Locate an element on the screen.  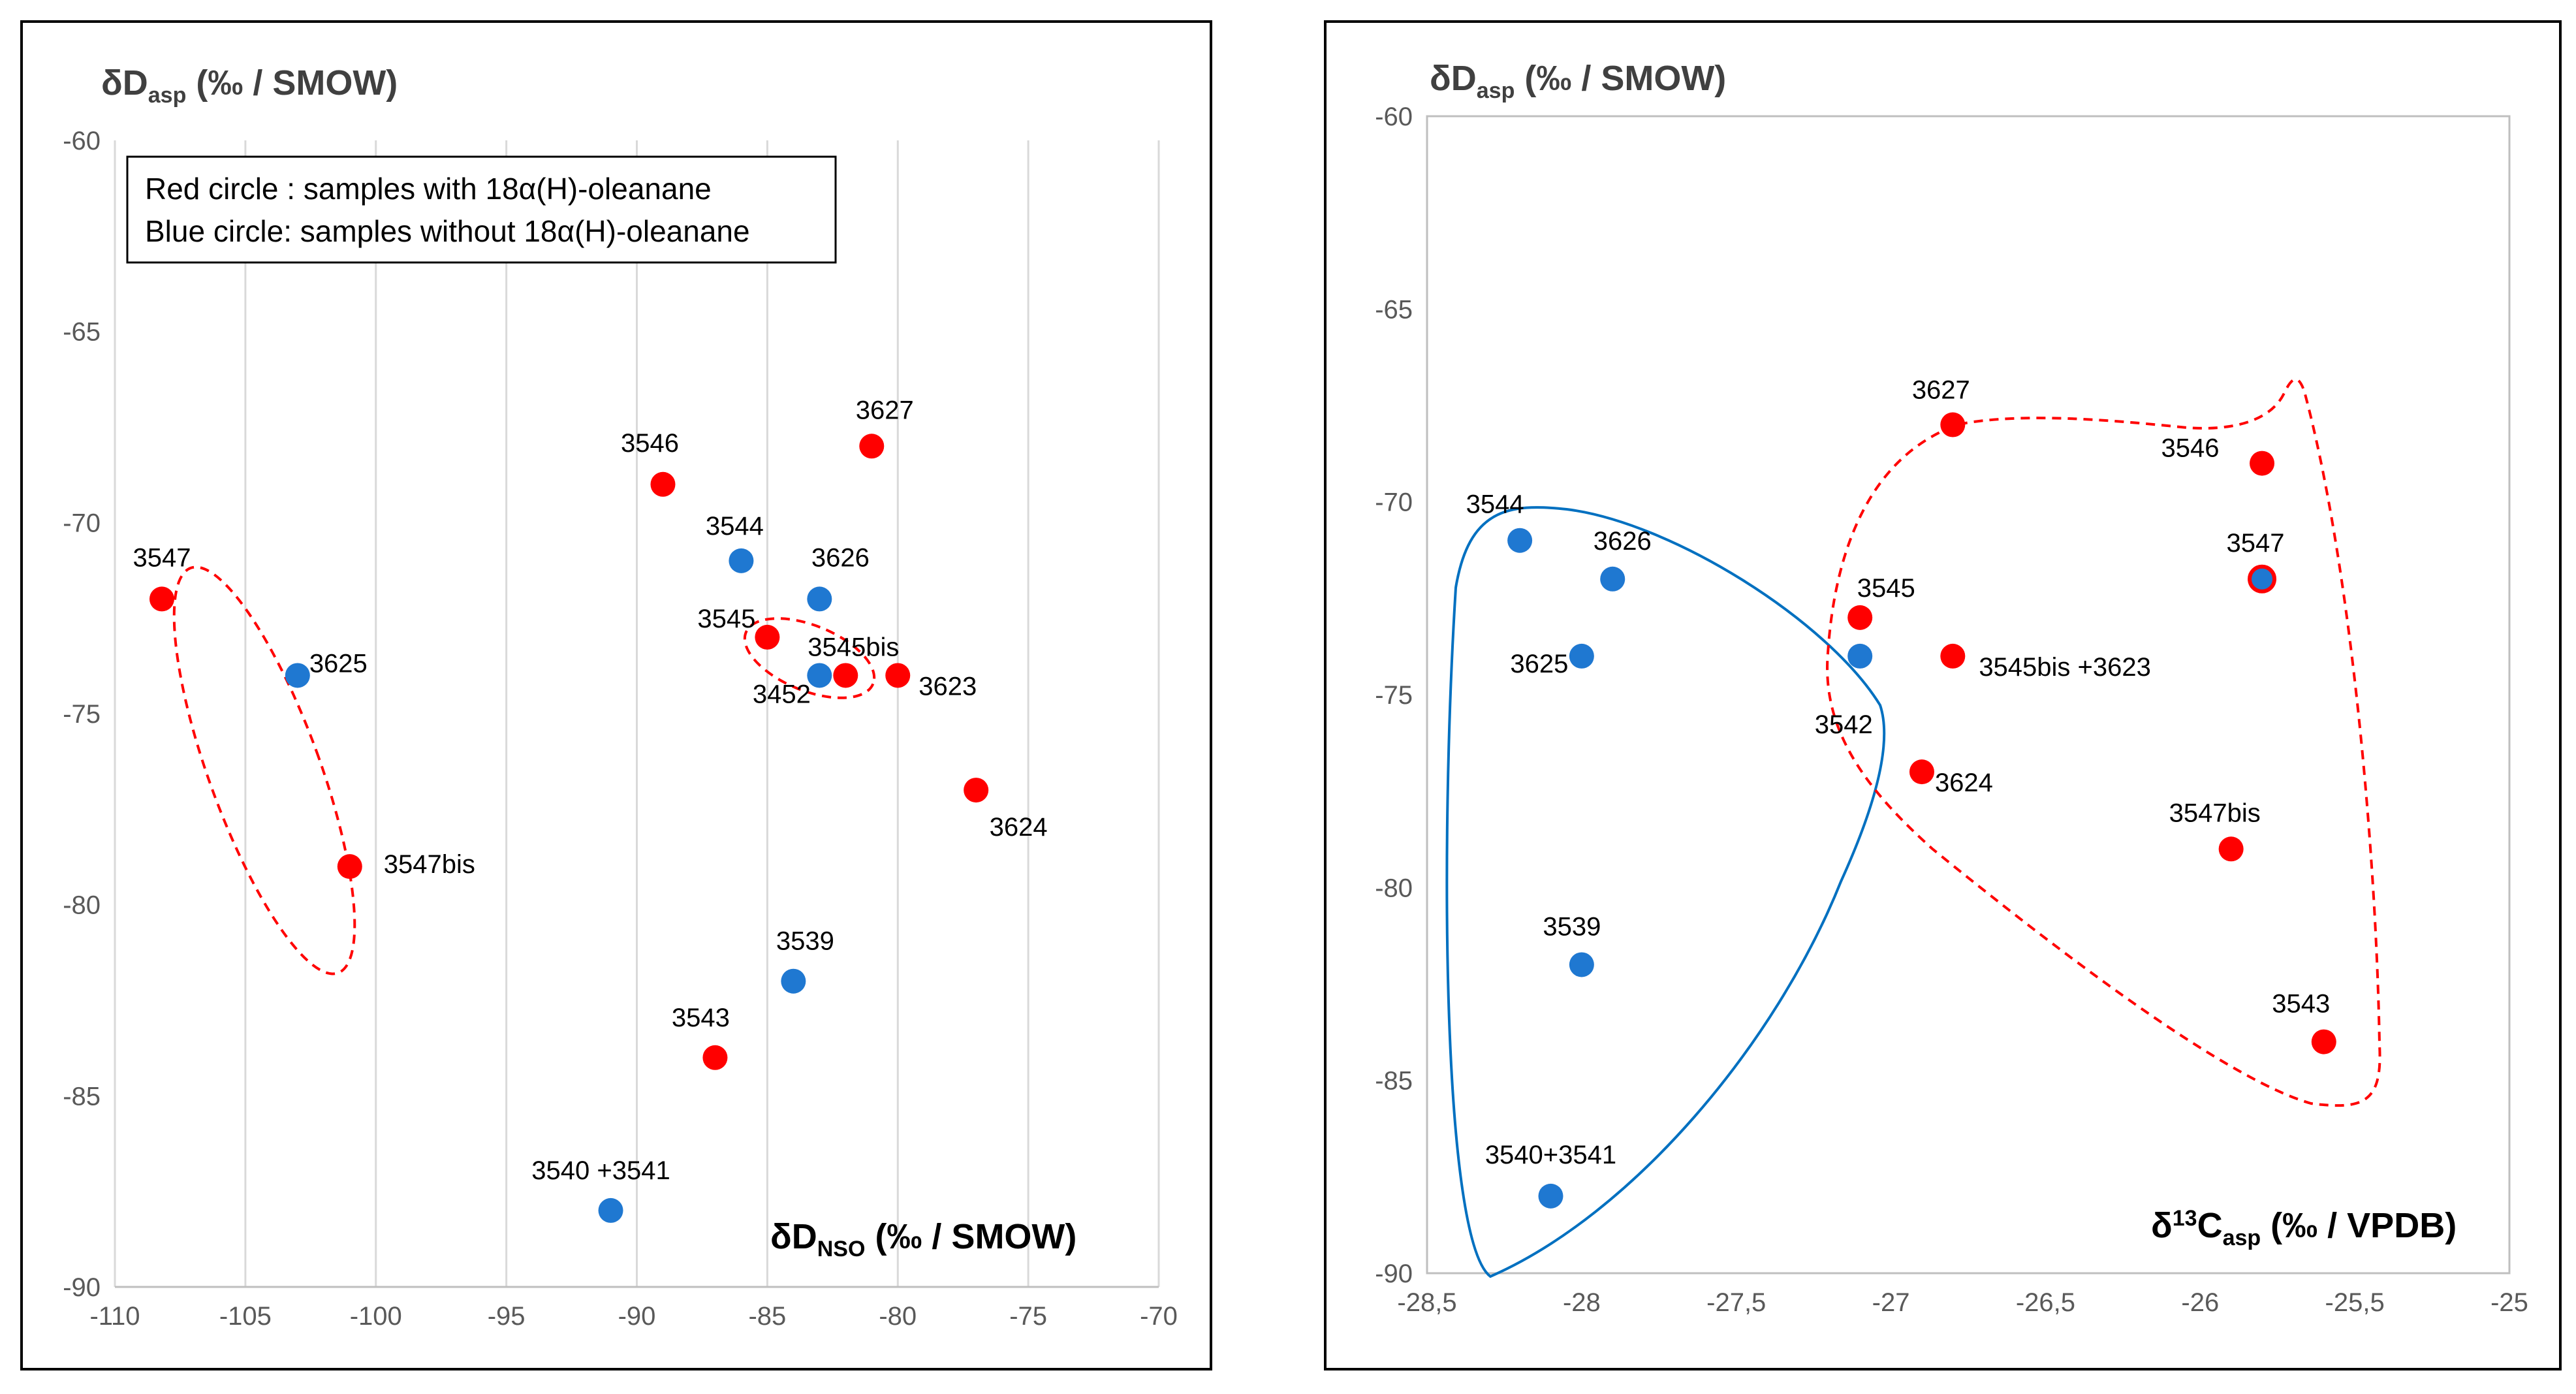
point-label: 3547 is located at coordinates (2256, 543).